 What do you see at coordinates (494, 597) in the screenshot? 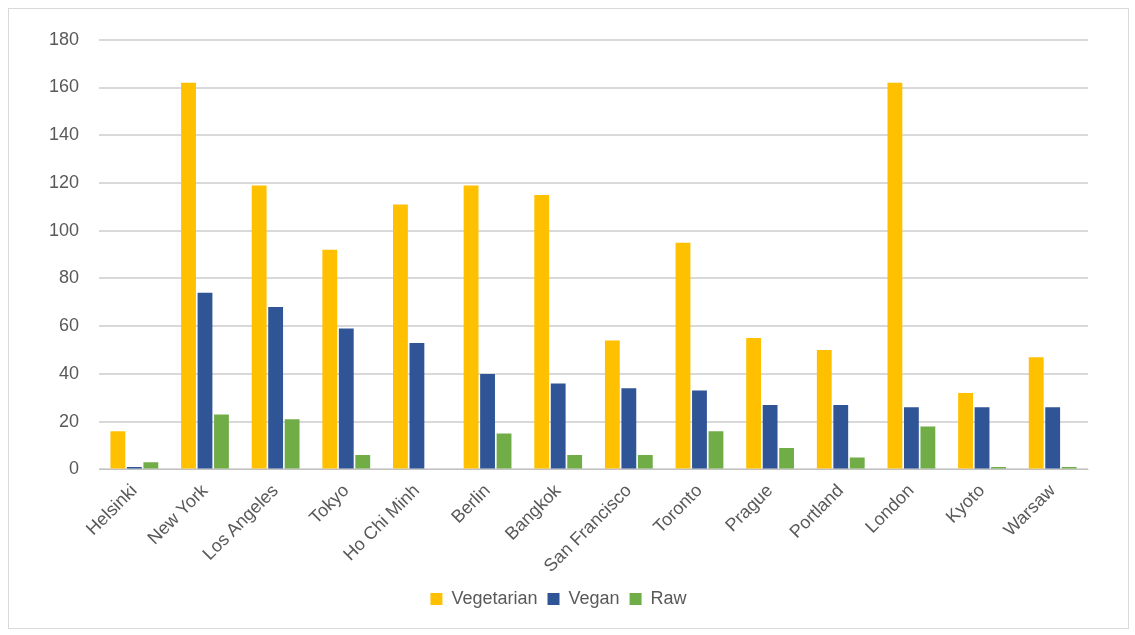
I see `legend-label: Vegetarian` at bounding box center [494, 597].